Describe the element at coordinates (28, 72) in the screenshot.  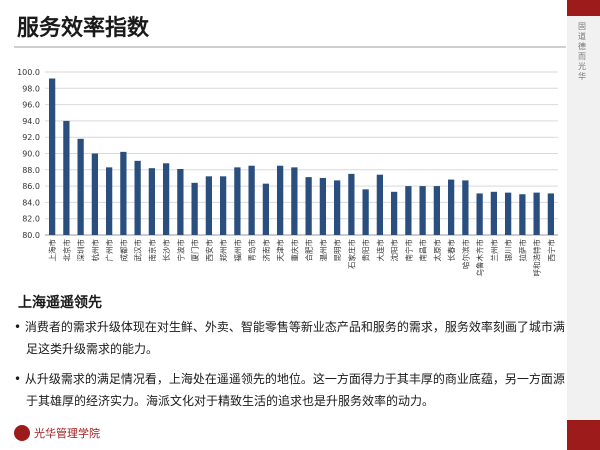
I see `y-tick-label: 100.0` at that location.